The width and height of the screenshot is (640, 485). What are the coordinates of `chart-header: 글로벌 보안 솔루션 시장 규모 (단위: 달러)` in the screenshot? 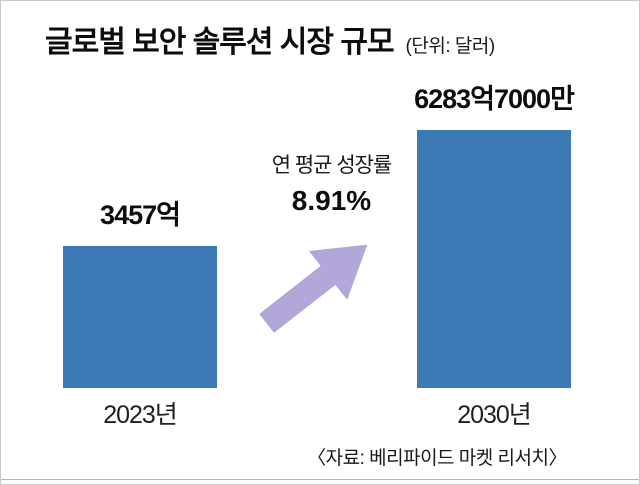 It's located at (332, 39).